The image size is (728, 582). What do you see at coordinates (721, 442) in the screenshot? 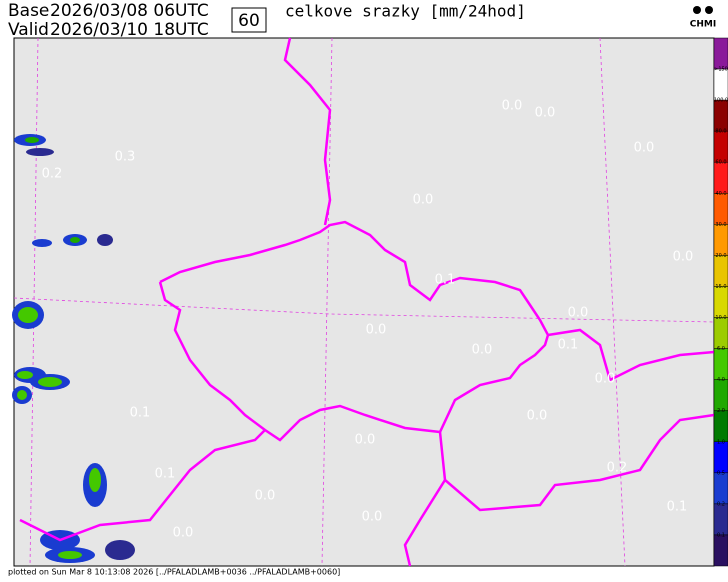
I see `legend-label: 1.0` at bounding box center [721, 442].